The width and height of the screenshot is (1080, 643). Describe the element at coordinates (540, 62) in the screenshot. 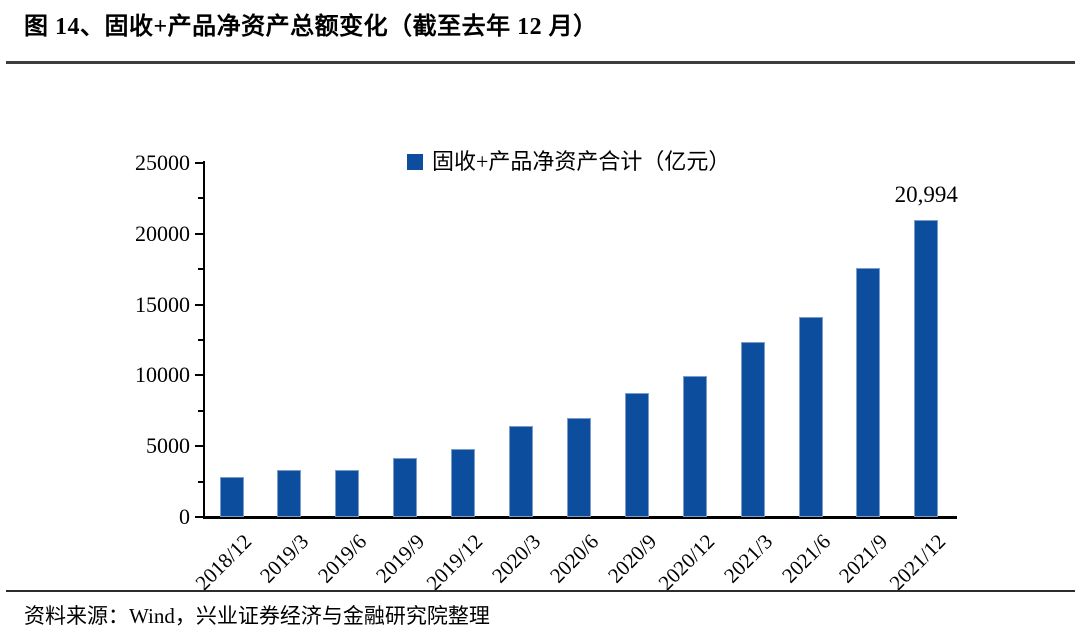

I see `title-divider-rule` at that location.